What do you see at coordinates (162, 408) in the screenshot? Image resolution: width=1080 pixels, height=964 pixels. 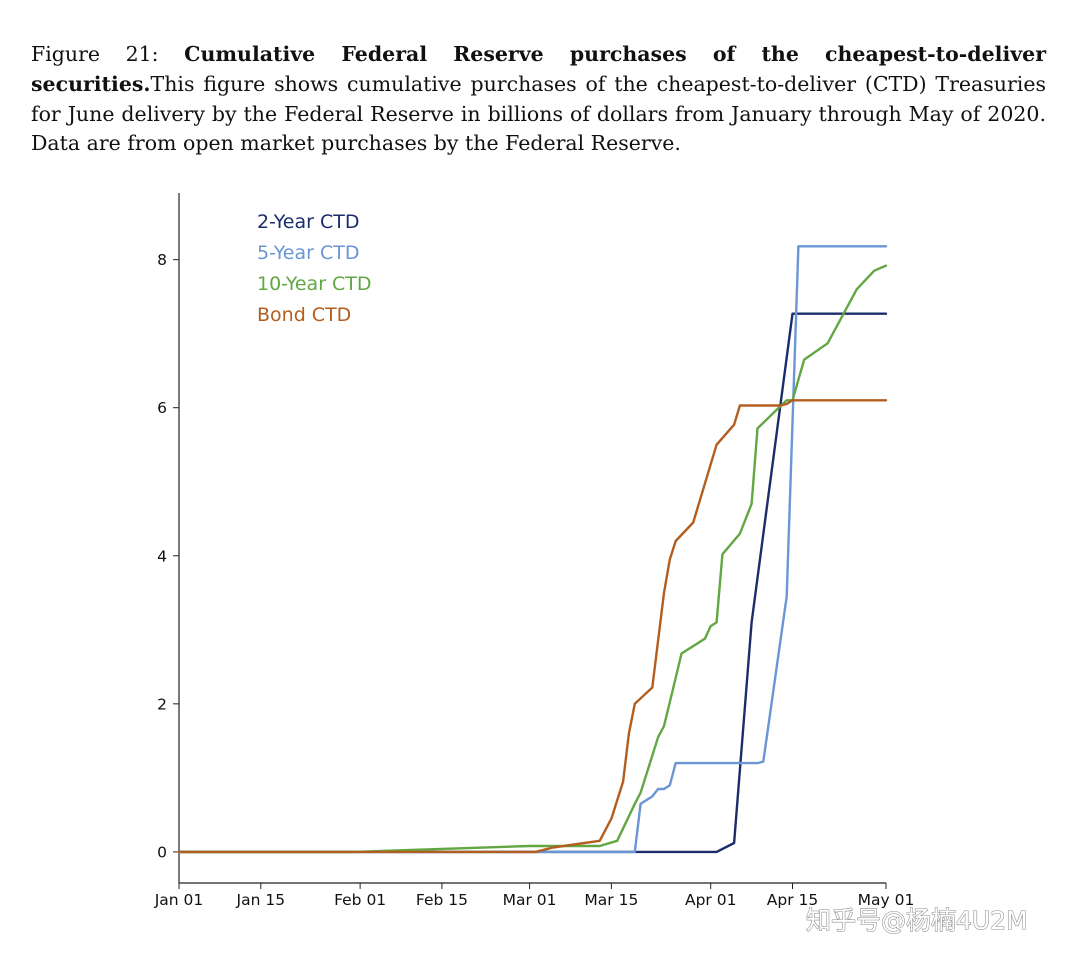 I see `y-tick-label: 6` at bounding box center [162, 408].